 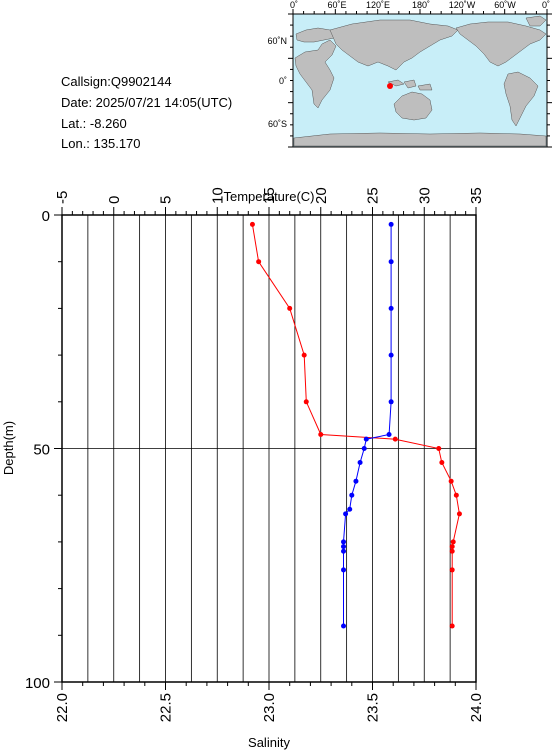 What do you see at coordinates (166, 200) in the screenshot?
I see `temperature-tick-label: 5` at bounding box center [166, 200].